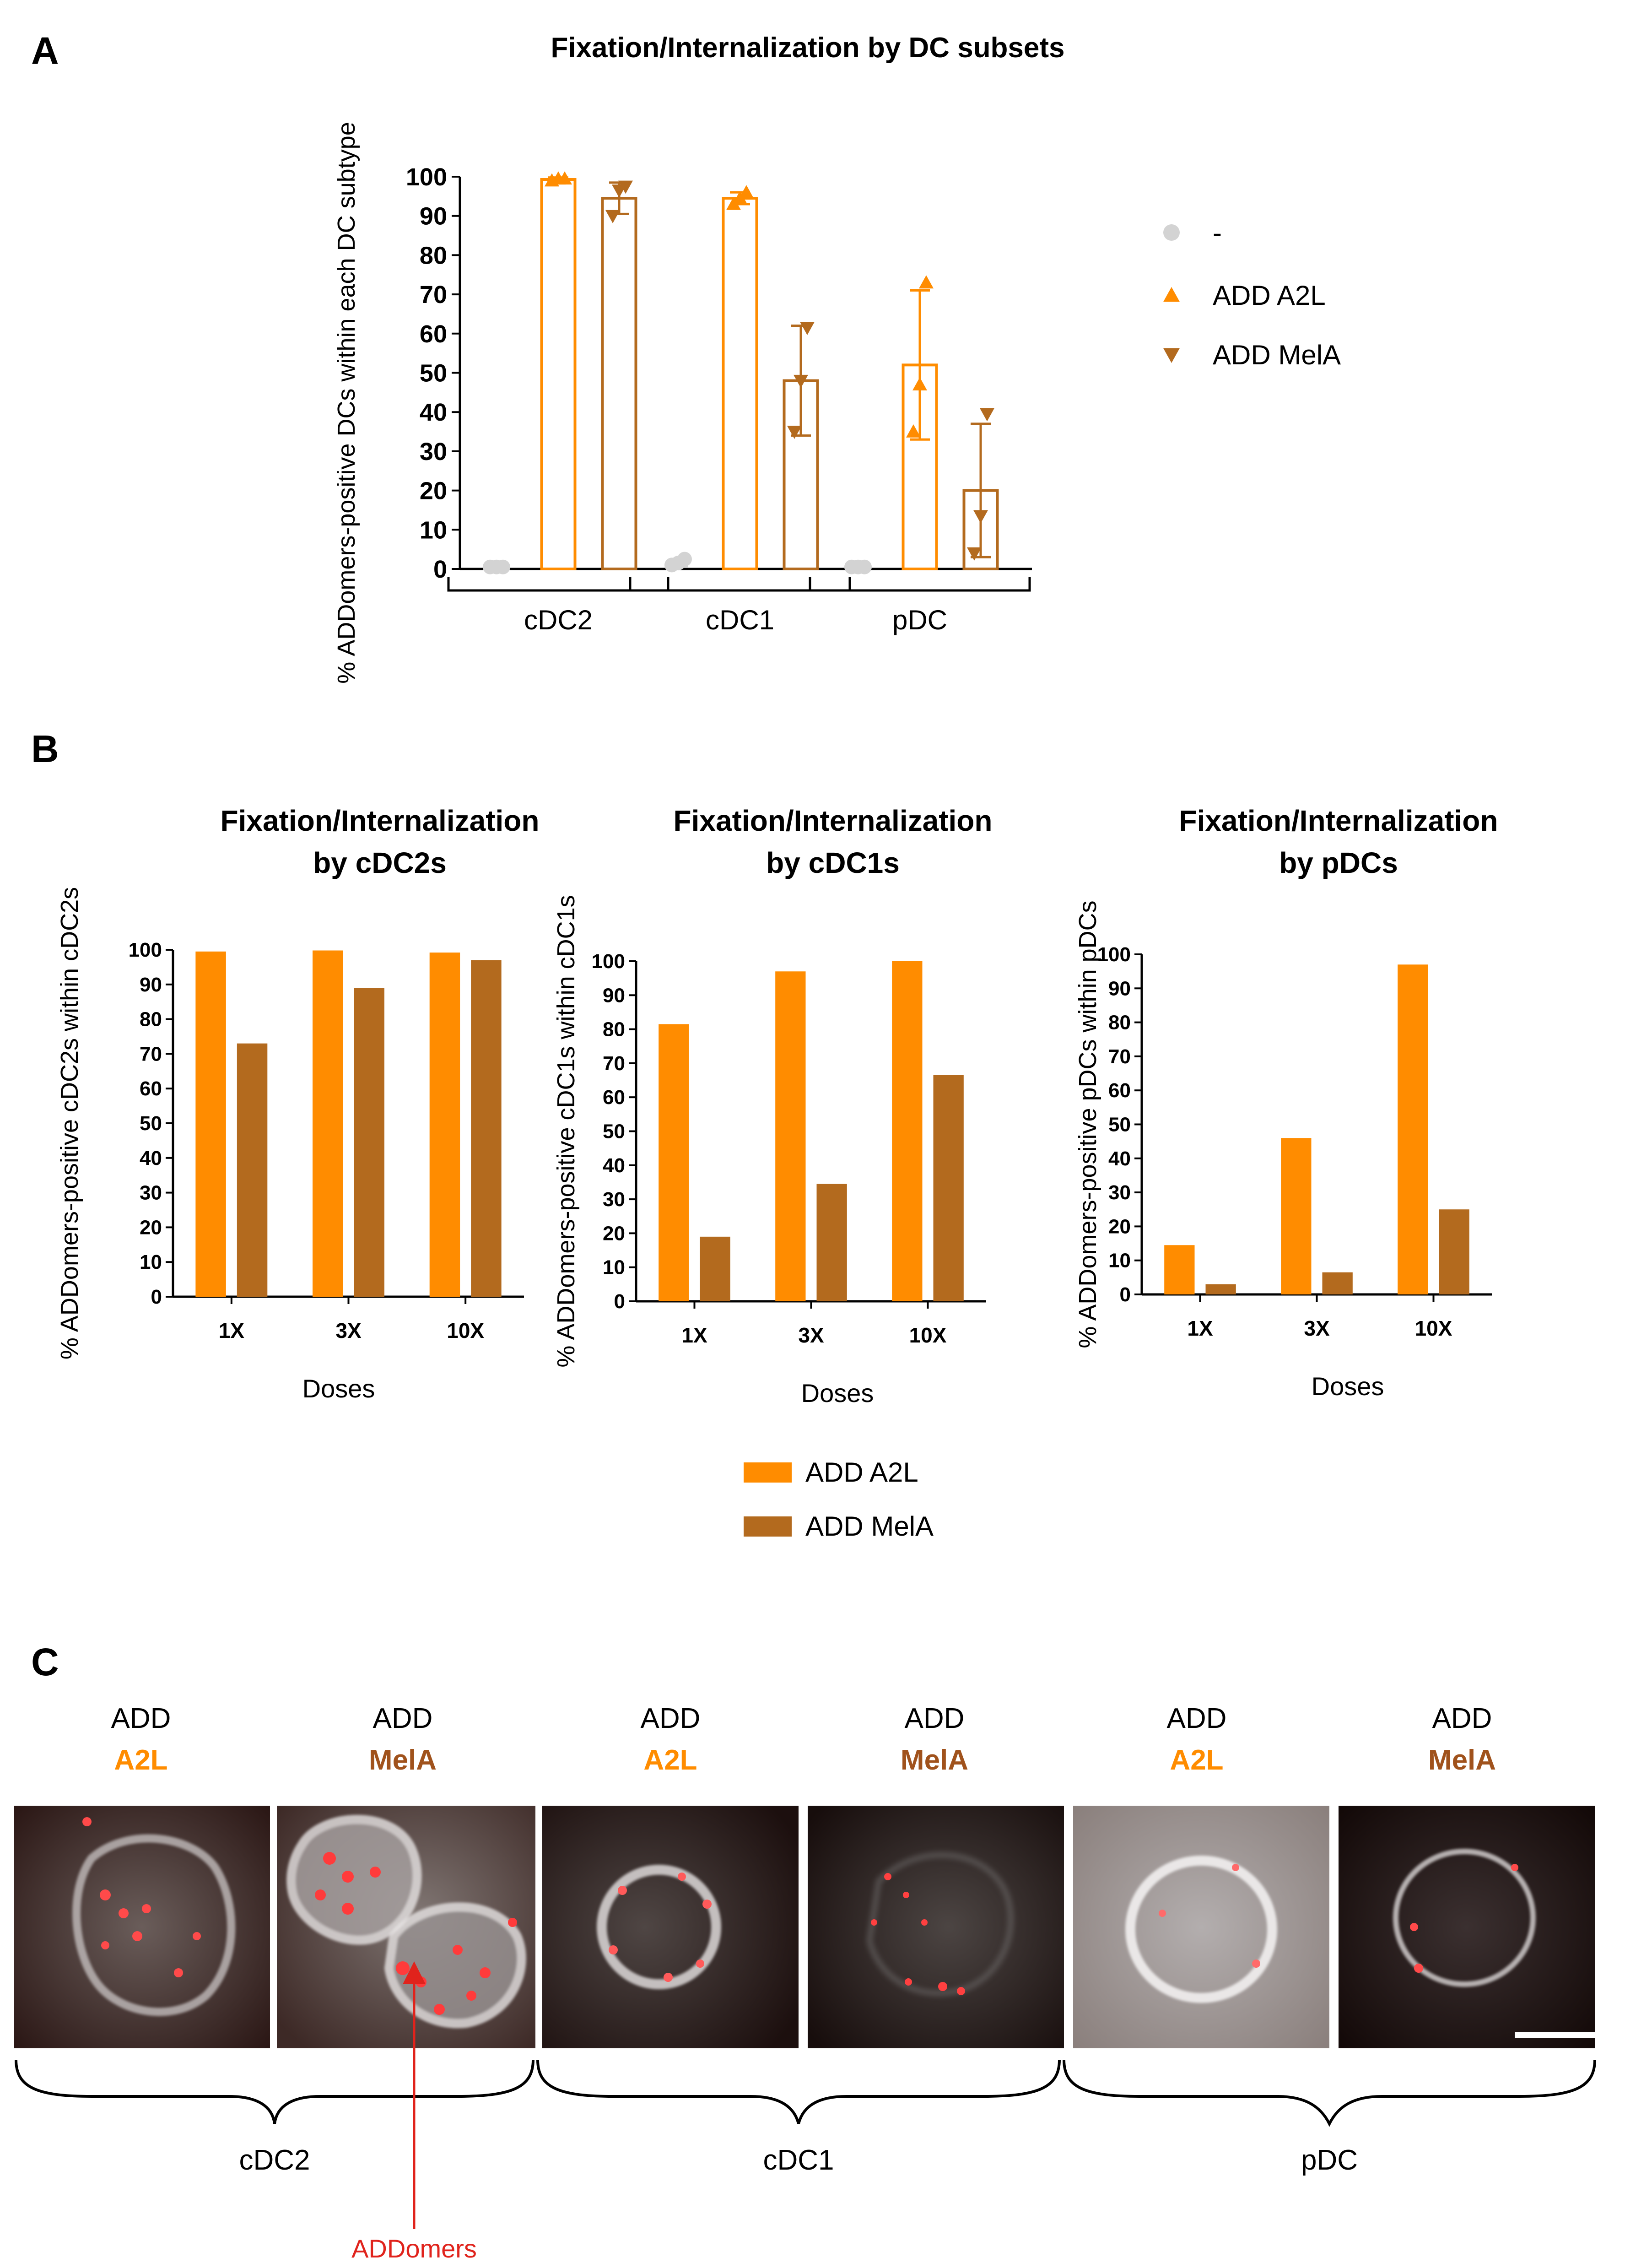 The height and width of the screenshot is (2268, 1625). I want to click on label-bottom-5: A2L, so click(1196, 1760).